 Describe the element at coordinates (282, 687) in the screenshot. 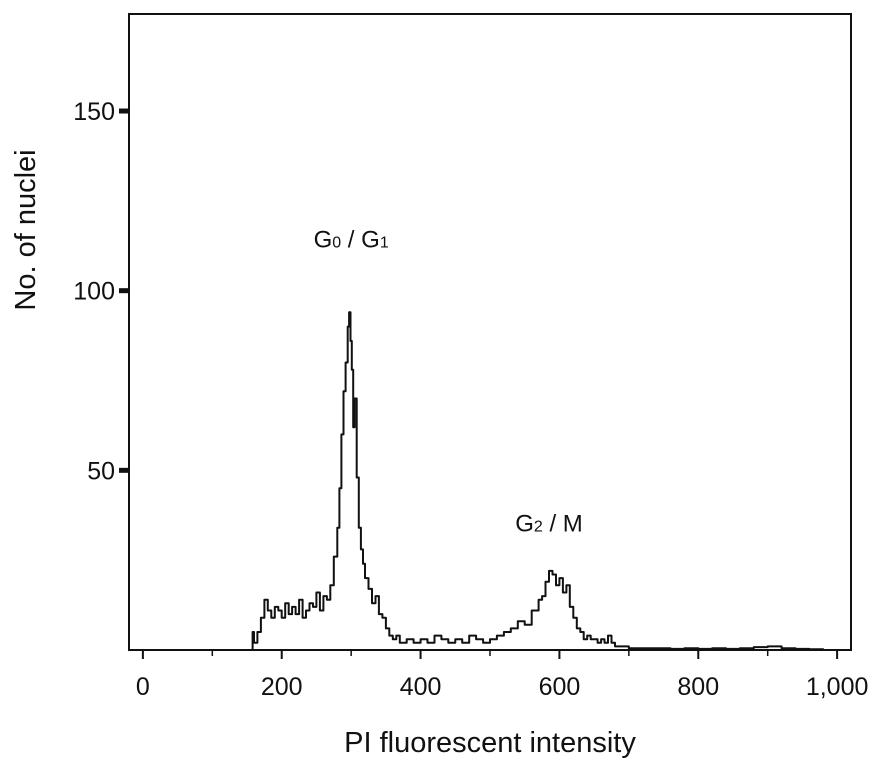

I see `x-tick-label: 200` at that location.